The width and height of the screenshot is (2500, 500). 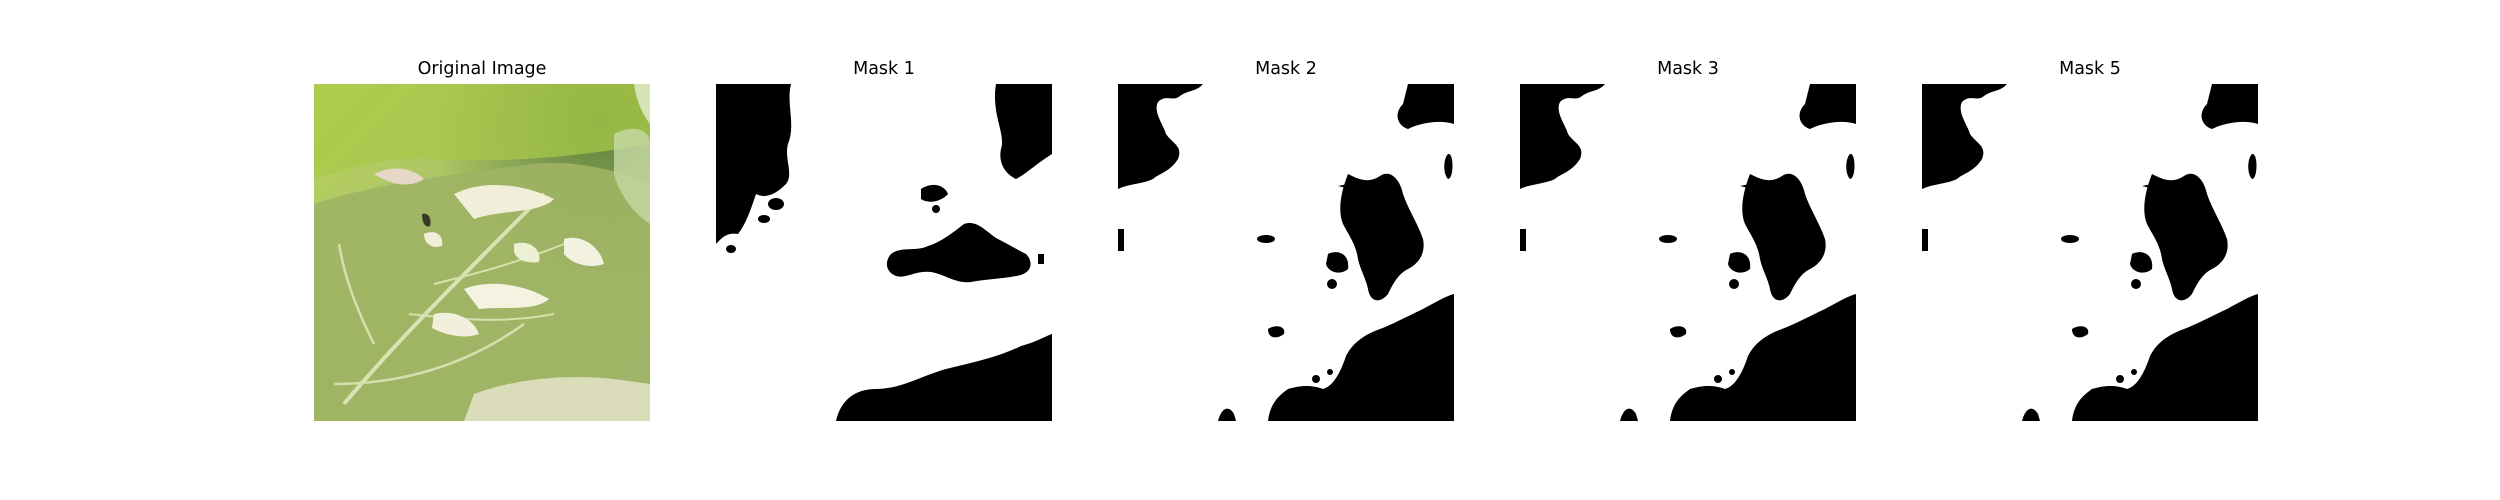 I want to click on leaf-photo, so click(x=482, y=252).